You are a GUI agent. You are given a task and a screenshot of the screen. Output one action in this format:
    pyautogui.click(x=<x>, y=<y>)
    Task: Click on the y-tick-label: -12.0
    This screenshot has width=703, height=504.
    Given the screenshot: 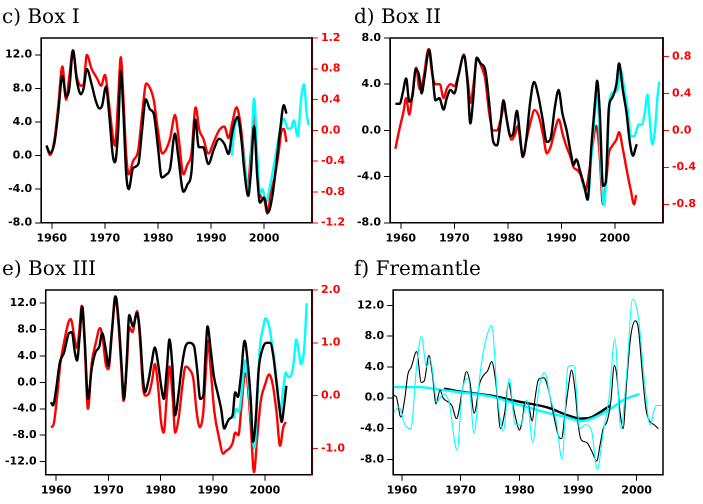 What is the action you would take?
    pyautogui.click(x=21, y=461)
    